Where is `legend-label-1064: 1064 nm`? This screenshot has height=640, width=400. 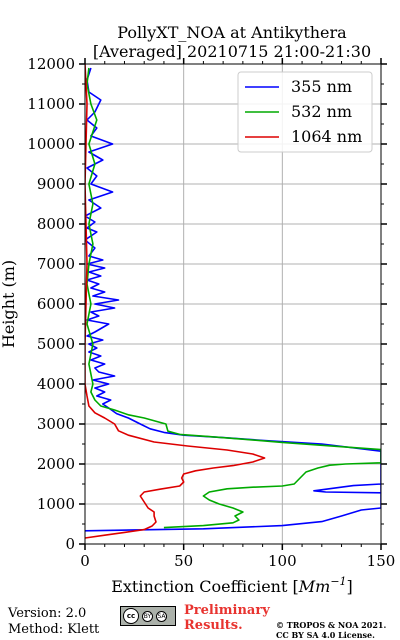 legend-label-1064: 1064 nm is located at coordinates (326, 136).